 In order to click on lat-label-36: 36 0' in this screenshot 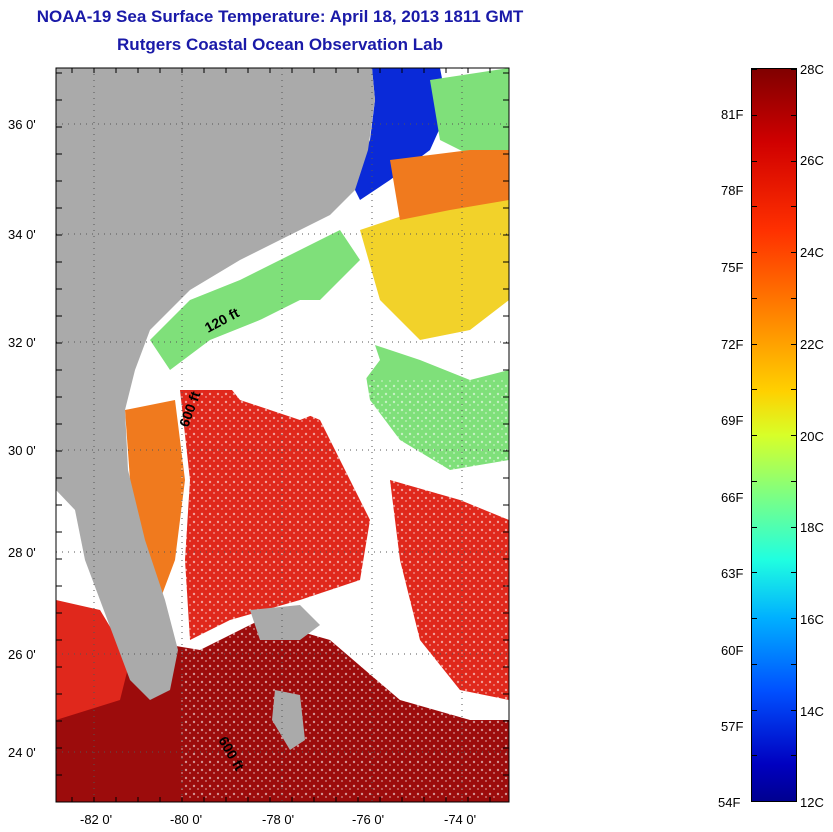, I will do `click(22, 124)`.